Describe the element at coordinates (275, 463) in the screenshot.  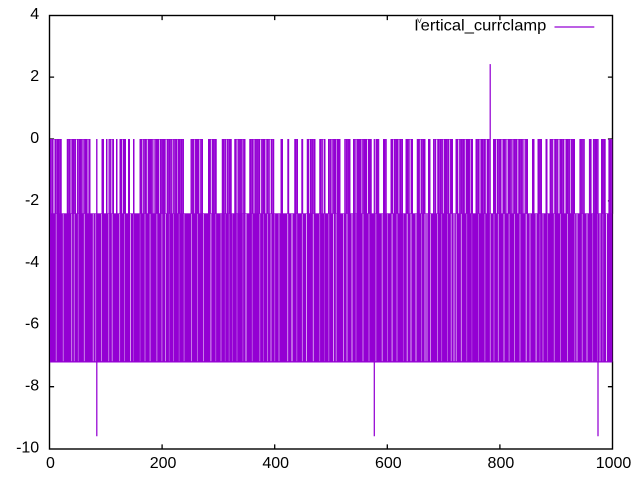
I see `svg-text: 400` at that location.